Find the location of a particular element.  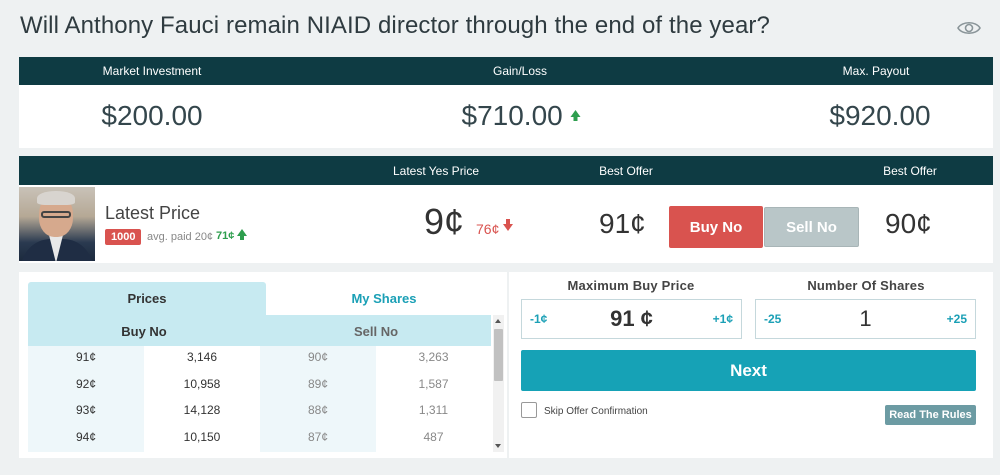

yes-price-change: 76¢ is located at coordinates (495, 228).